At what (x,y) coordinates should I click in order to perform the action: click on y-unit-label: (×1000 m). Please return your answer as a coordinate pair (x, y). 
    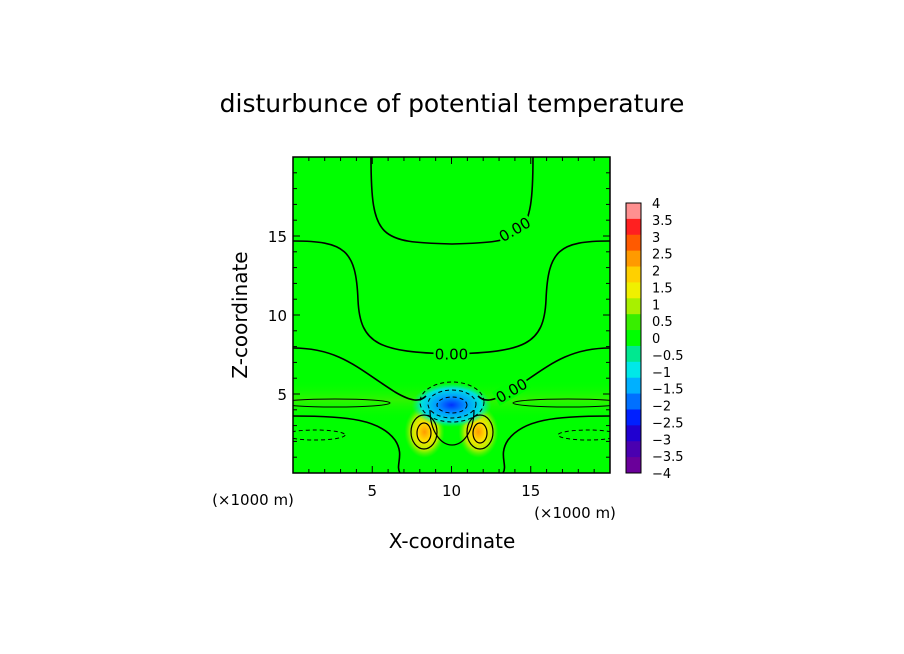
    Looking at the image, I should click on (253, 500).